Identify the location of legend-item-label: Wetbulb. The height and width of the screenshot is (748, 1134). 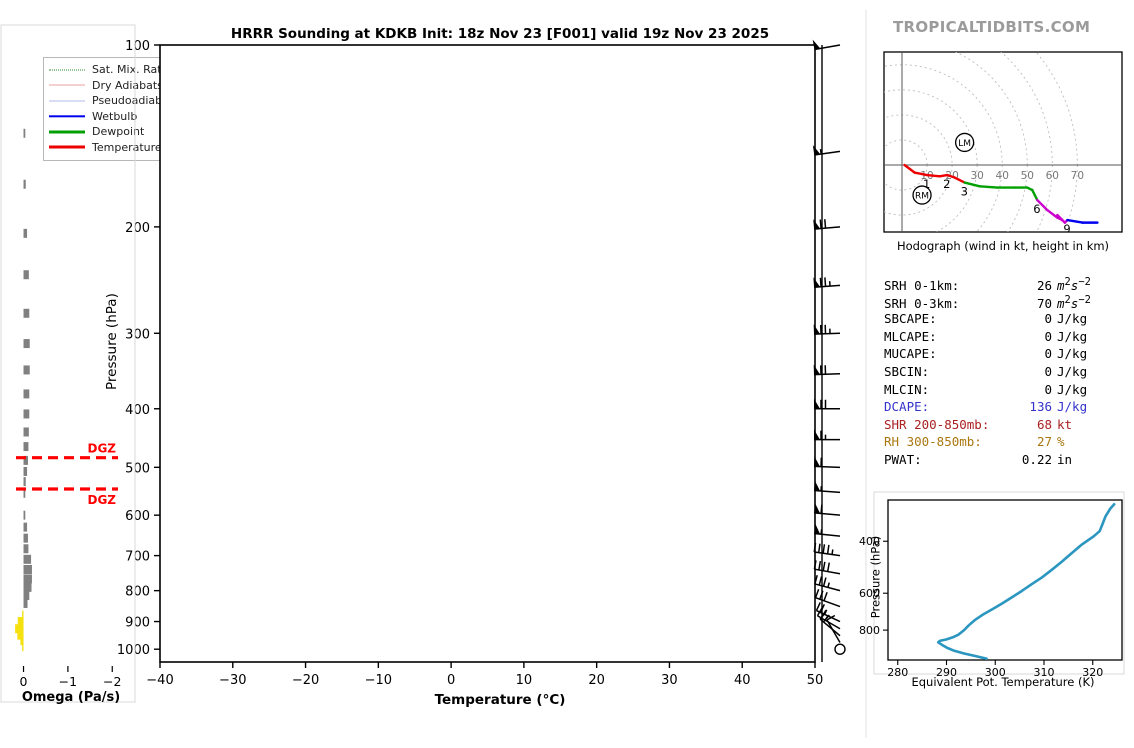
(115, 116).